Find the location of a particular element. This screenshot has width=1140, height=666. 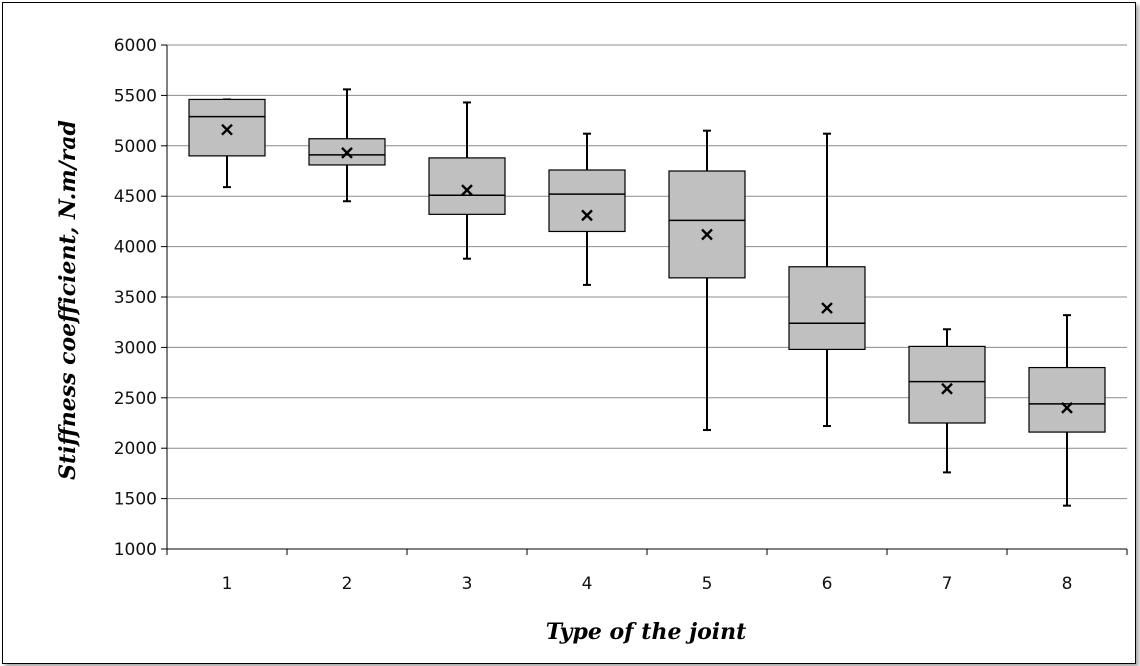

x-tick-label: 7 is located at coordinates (947, 584).